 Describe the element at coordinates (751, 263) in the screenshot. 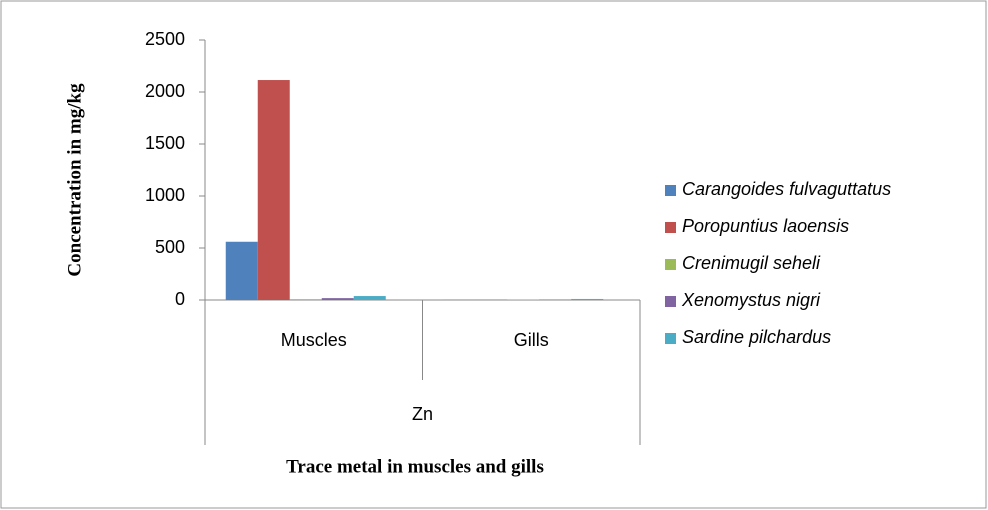

I see `legend-label: Crenimugil seheli` at that location.